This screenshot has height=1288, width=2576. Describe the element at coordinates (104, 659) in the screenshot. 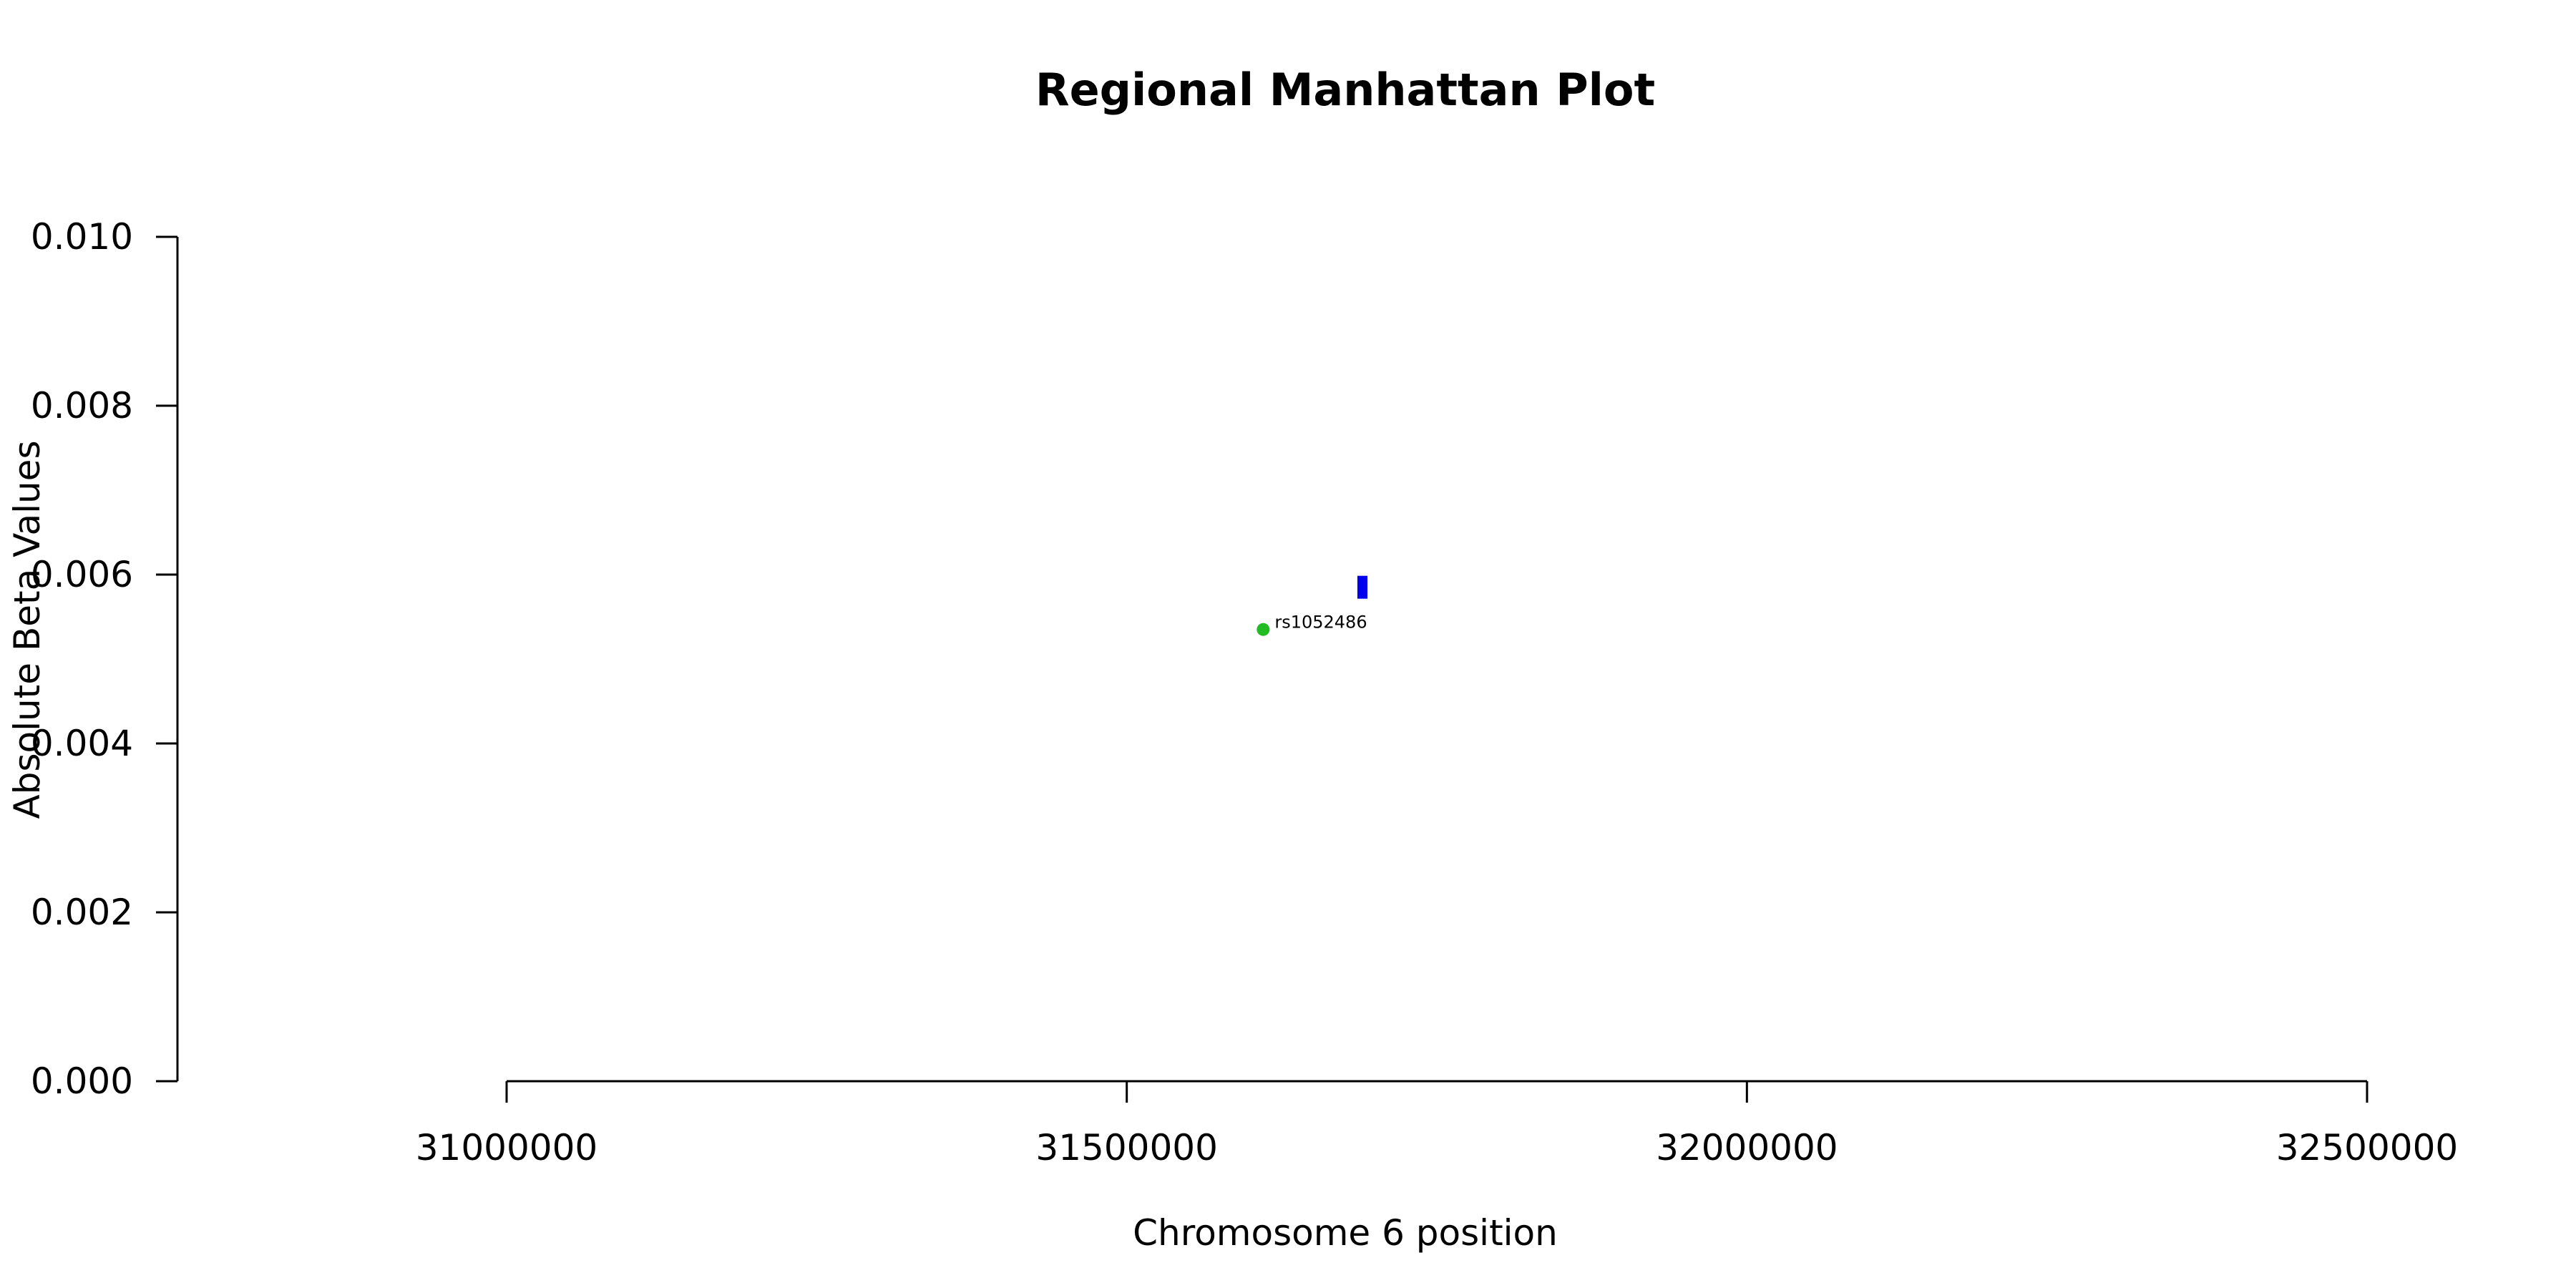

I see `y-axis-ticks: 0.000 0.002 0.004 0.006 0.008 0.010` at that location.